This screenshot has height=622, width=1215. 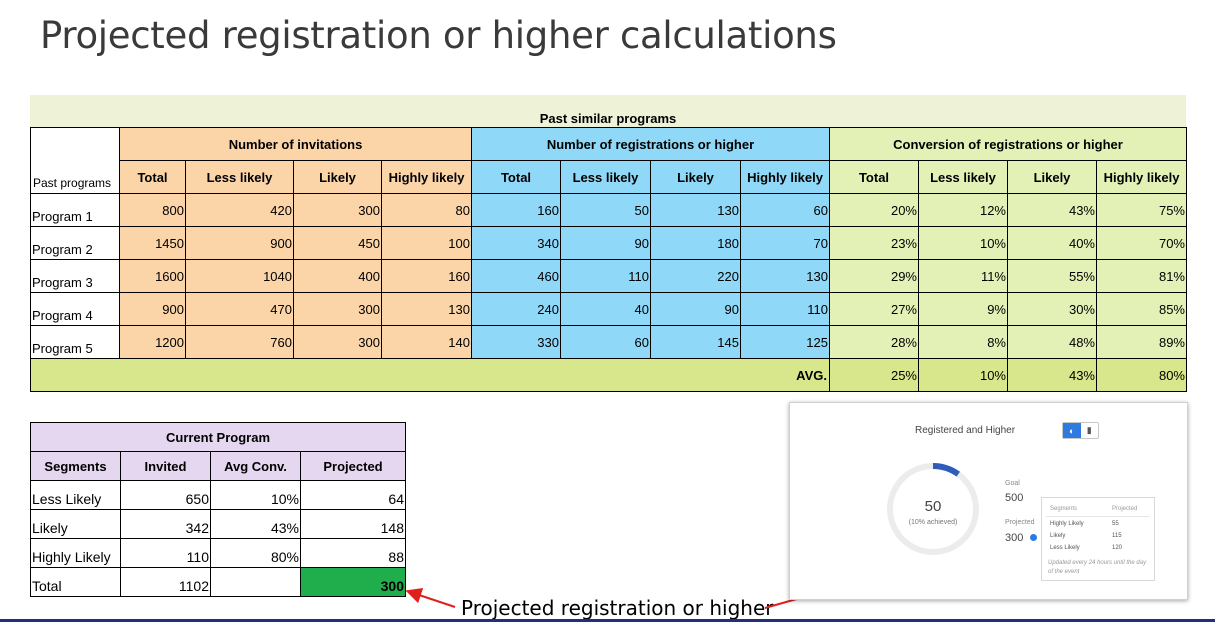 What do you see at coordinates (255, 466) in the screenshot?
I see `column-header: Avg Conv.` at bounding box center [255, 466].